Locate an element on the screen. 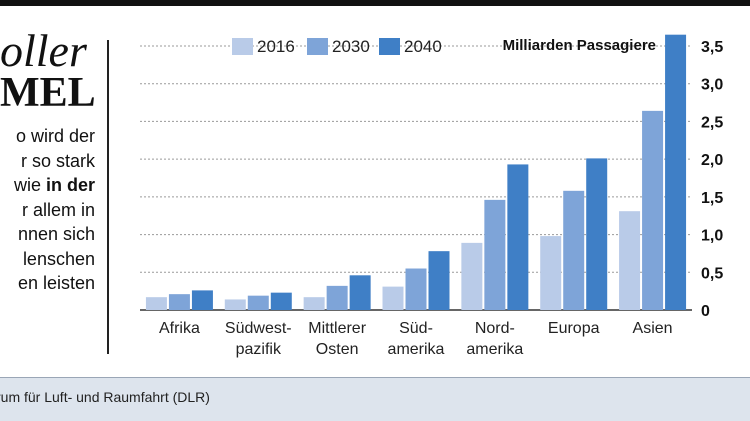  y-tick-label: 0,5 is located at coordinates (712, 273).